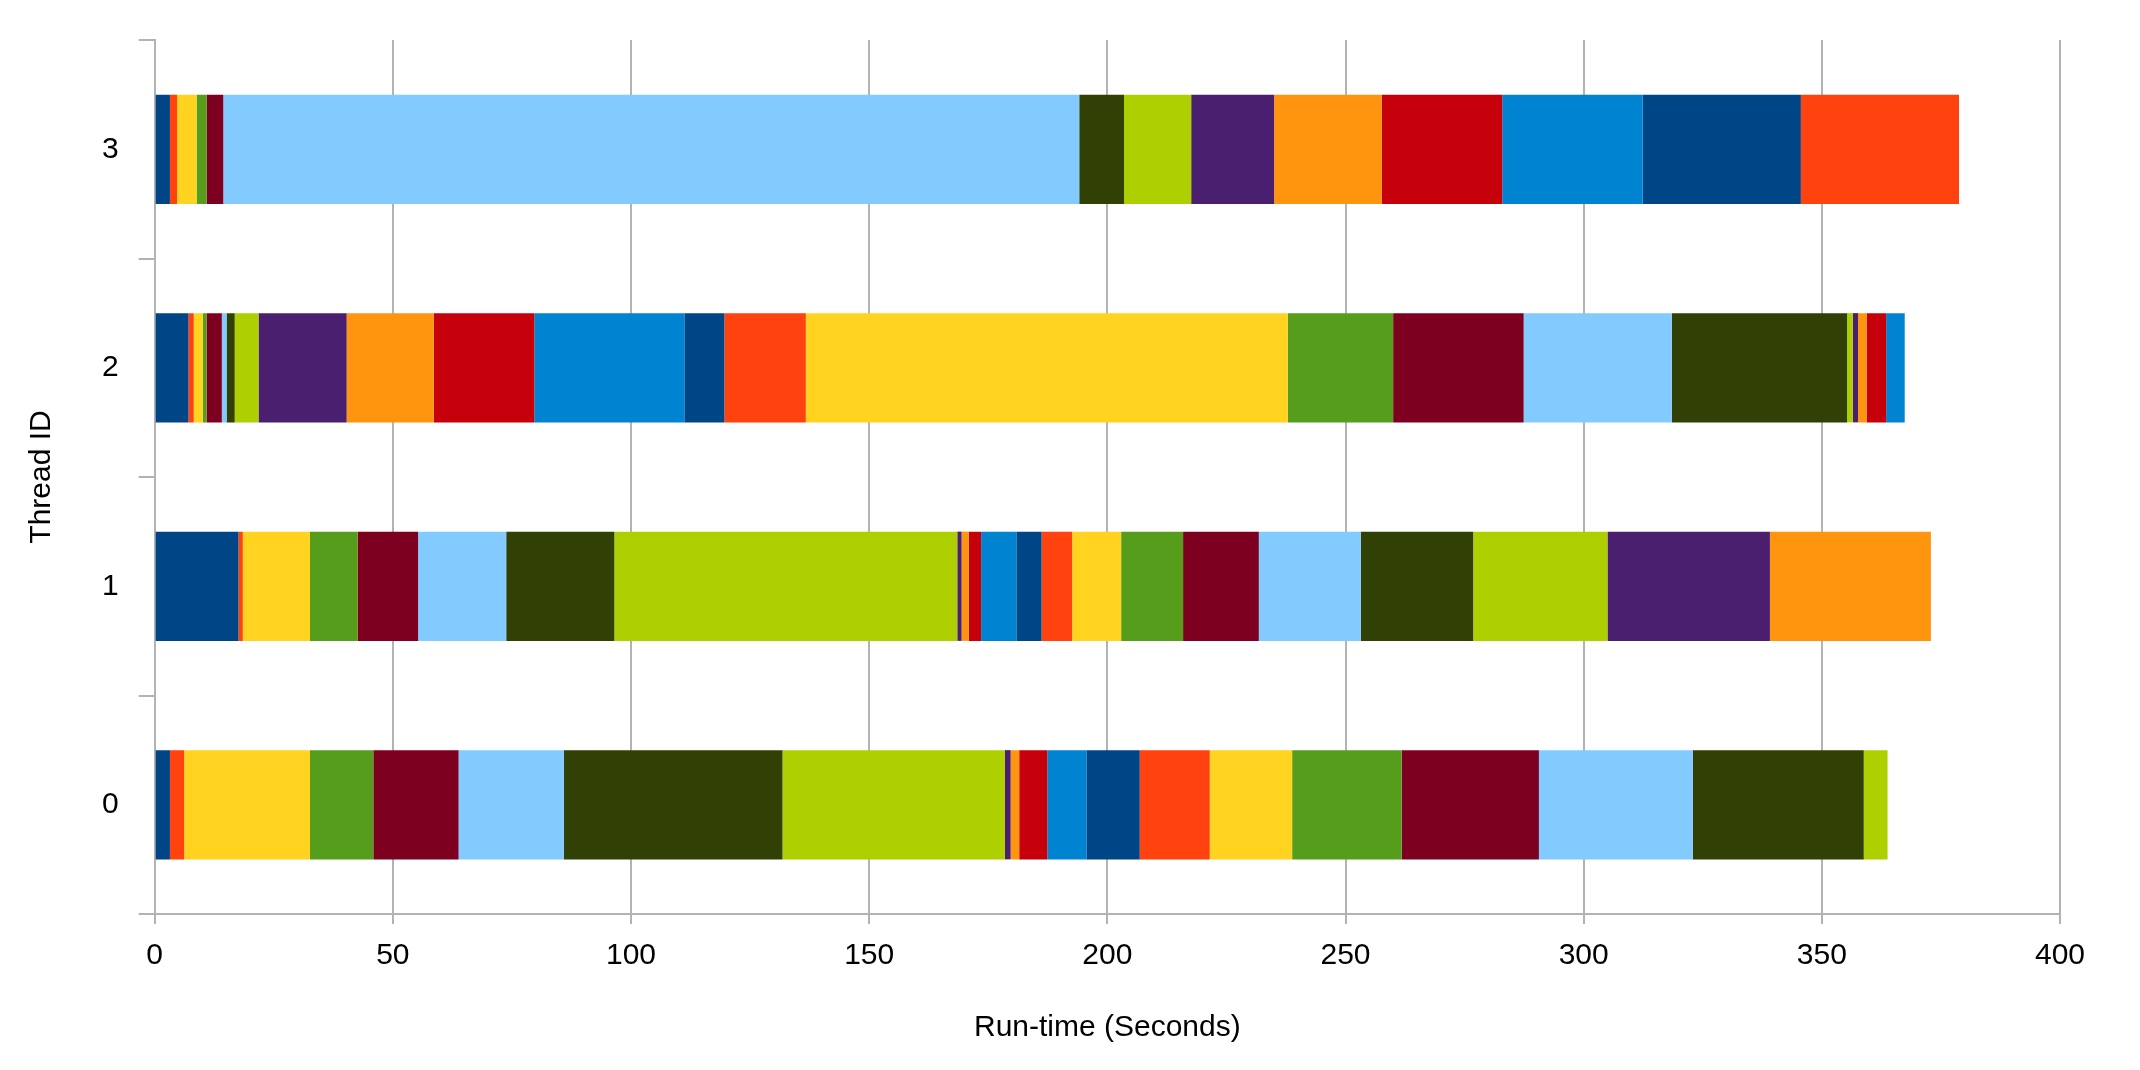  What do you see at coordinates (393, 954) in the screenshot?
I see `x-tick-label: 50` at bounding box center [393, 954].